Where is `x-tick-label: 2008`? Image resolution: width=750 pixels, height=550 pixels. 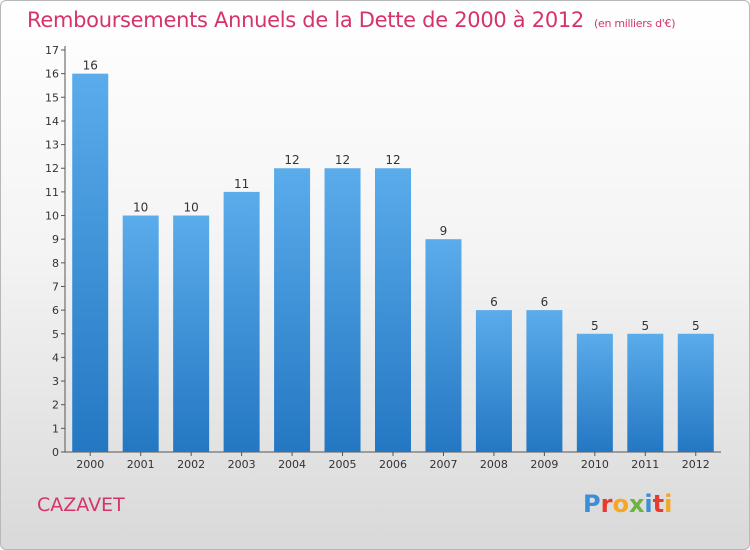 x-tick-label: 2008 is located at coordinates (494, 464).